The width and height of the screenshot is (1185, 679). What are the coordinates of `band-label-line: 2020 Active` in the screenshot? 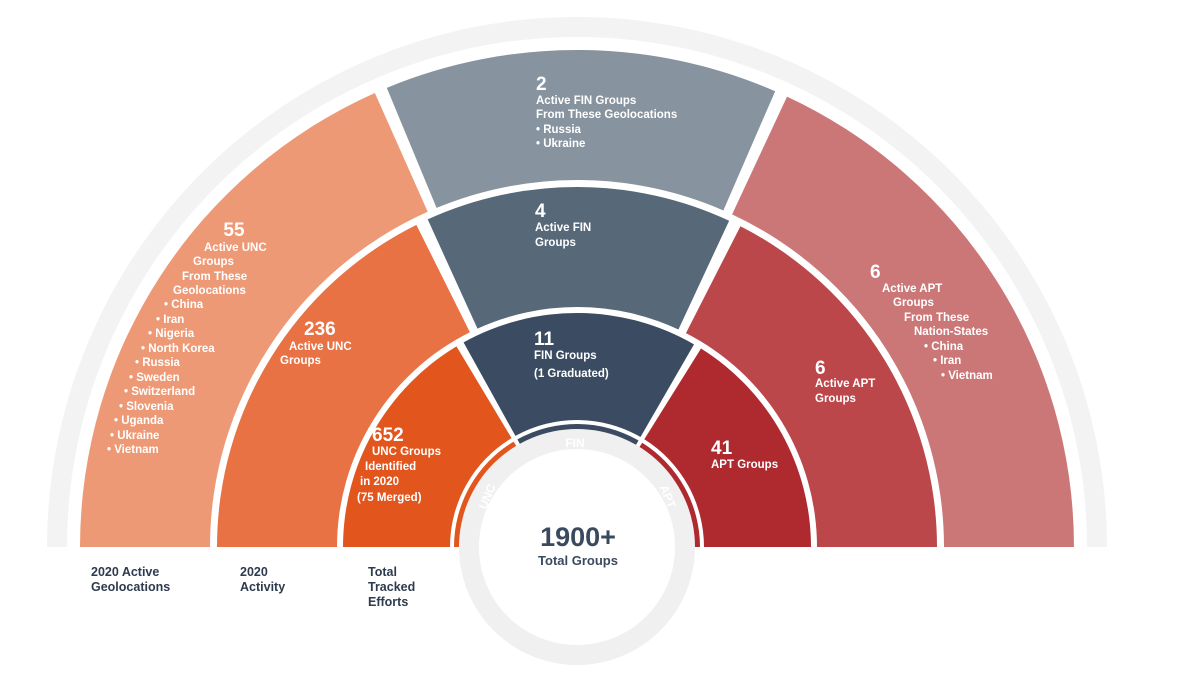 It's located at (125, 572).